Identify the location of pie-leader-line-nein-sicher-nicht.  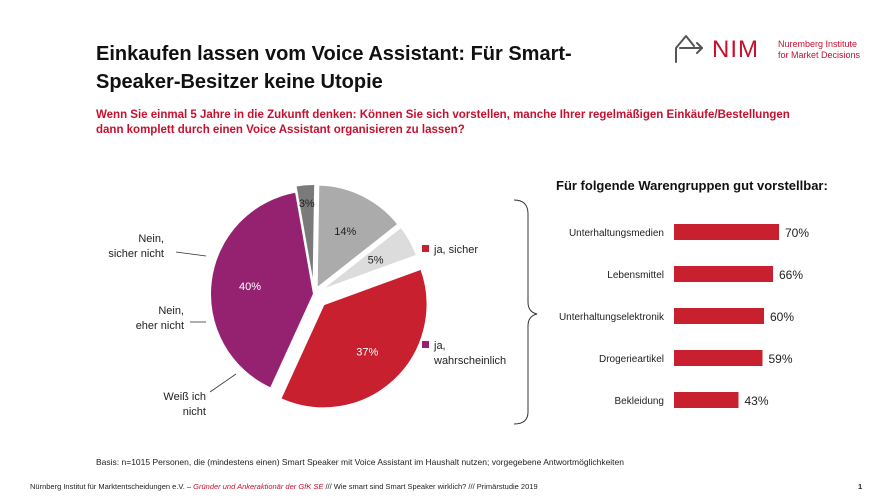
(191, 254).